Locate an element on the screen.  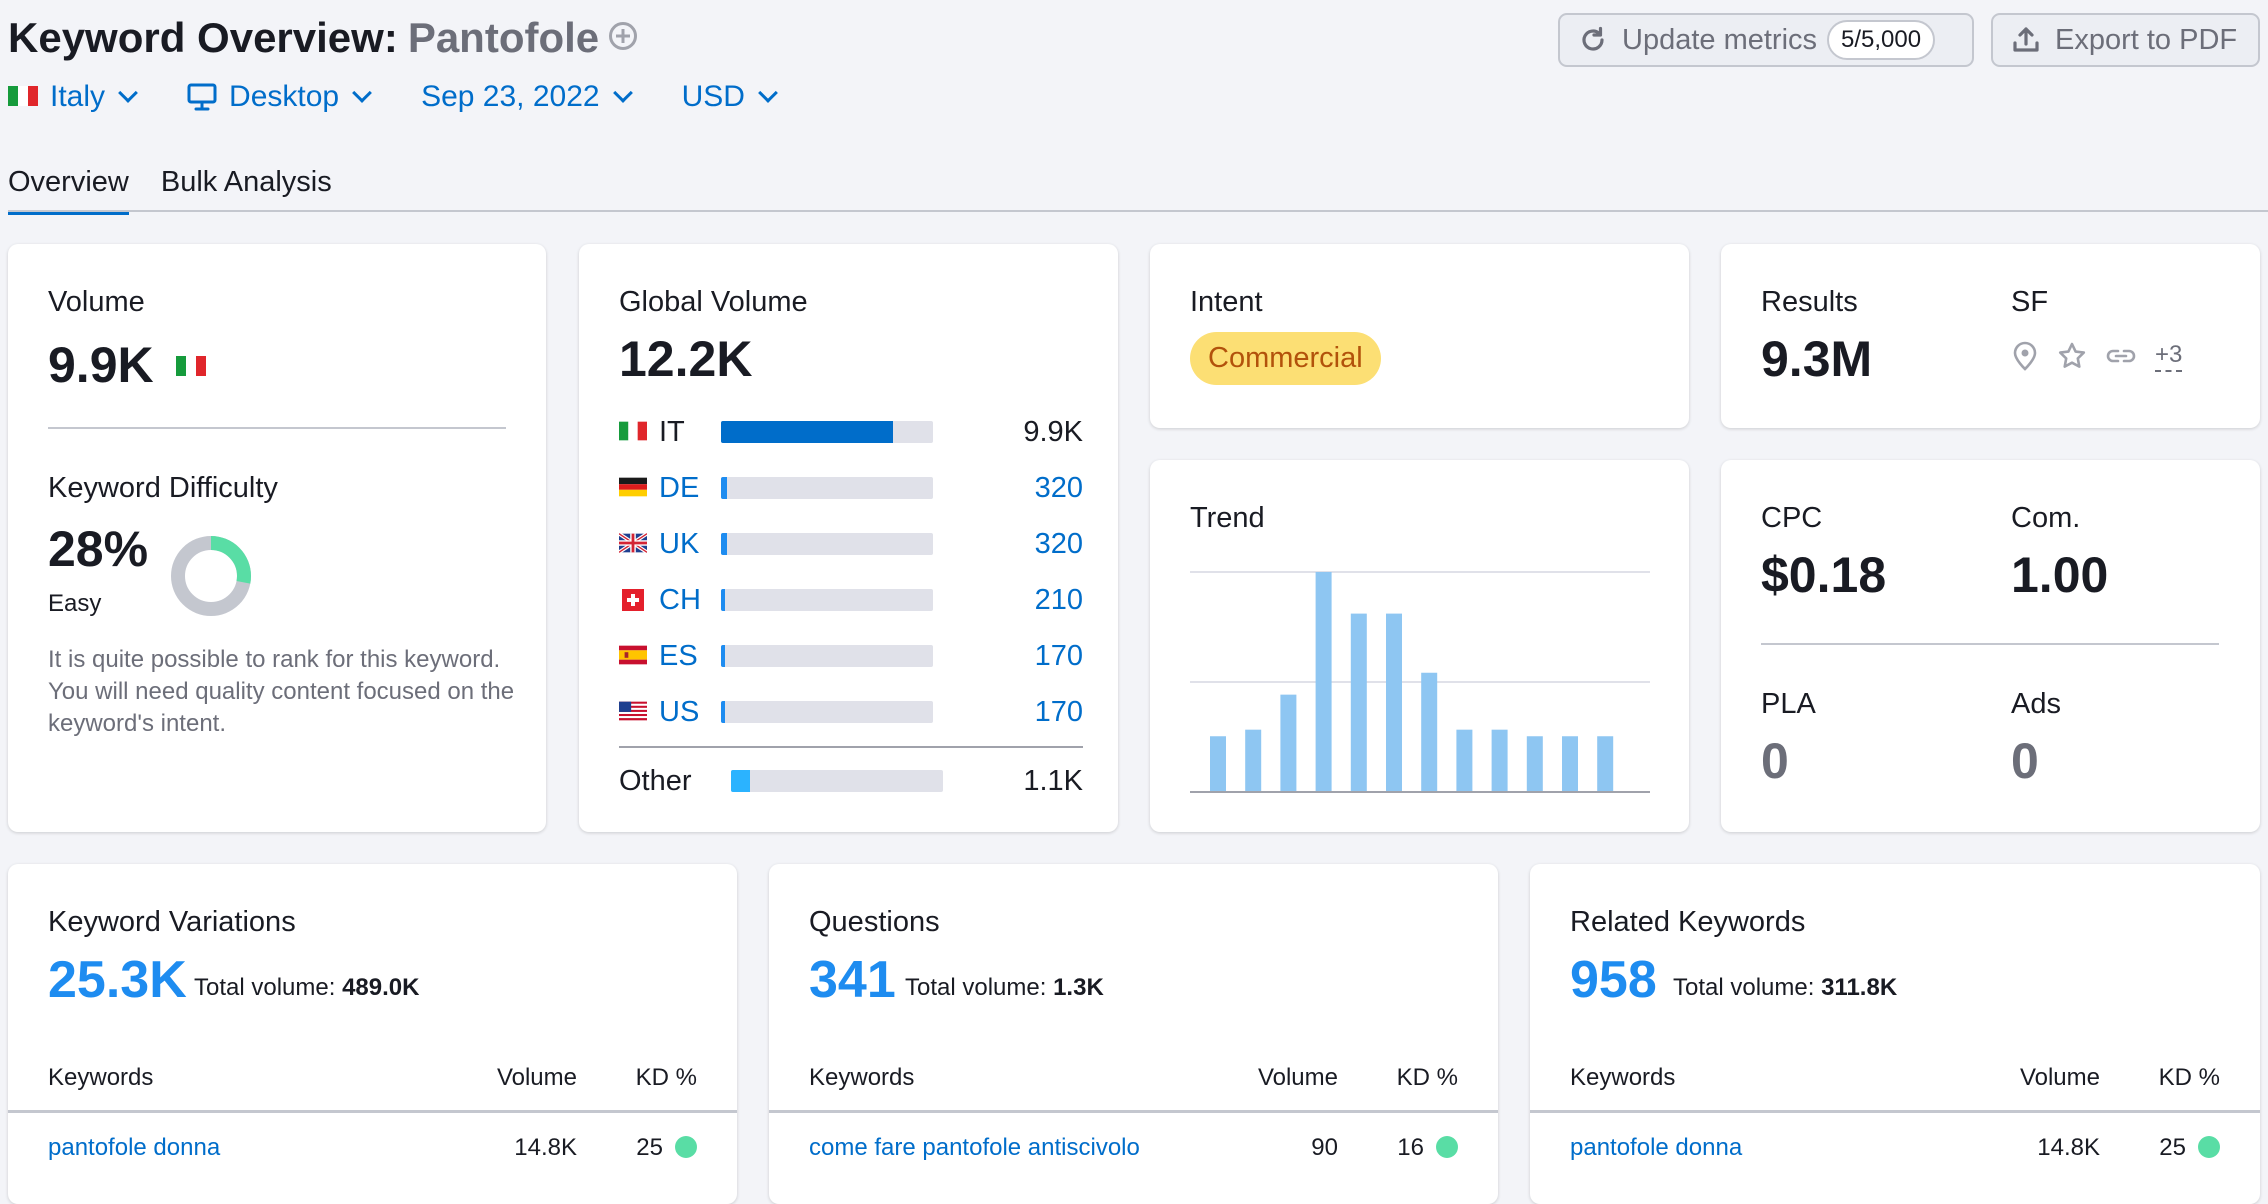
country-row-uk: UK 320 is located at coordinates (850, 544).